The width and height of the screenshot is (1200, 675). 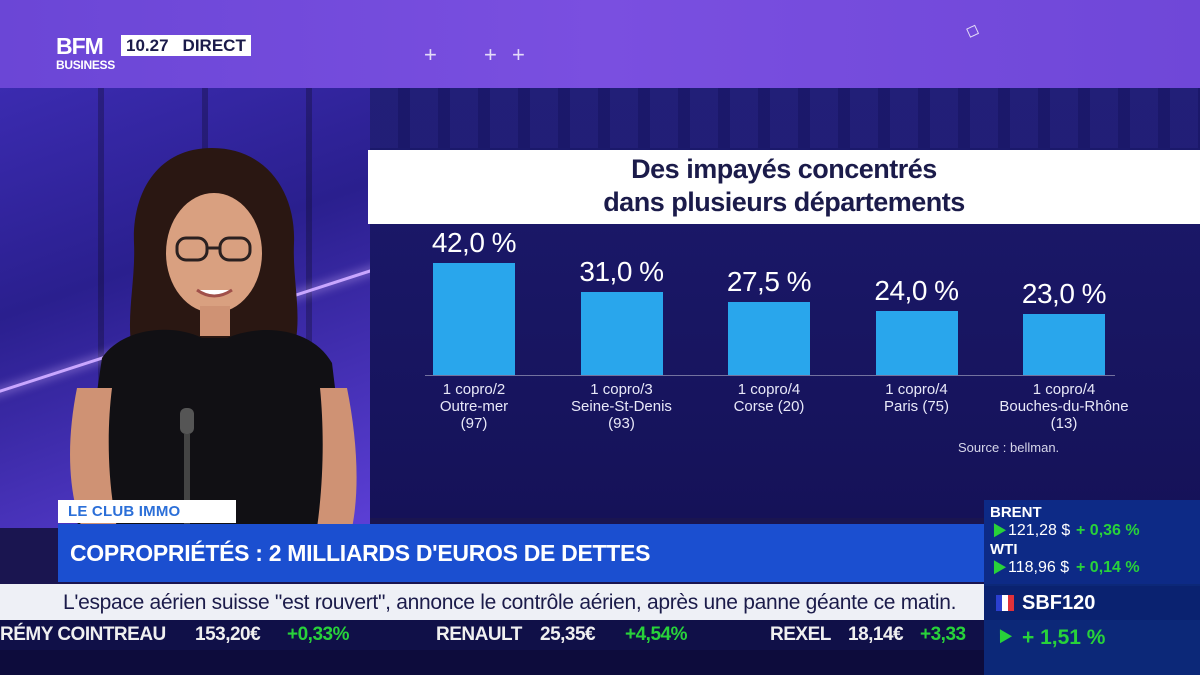 I want to click on bar-category-label: 1 copro/2 Outre-mer (97), so click(x=474, y=406).